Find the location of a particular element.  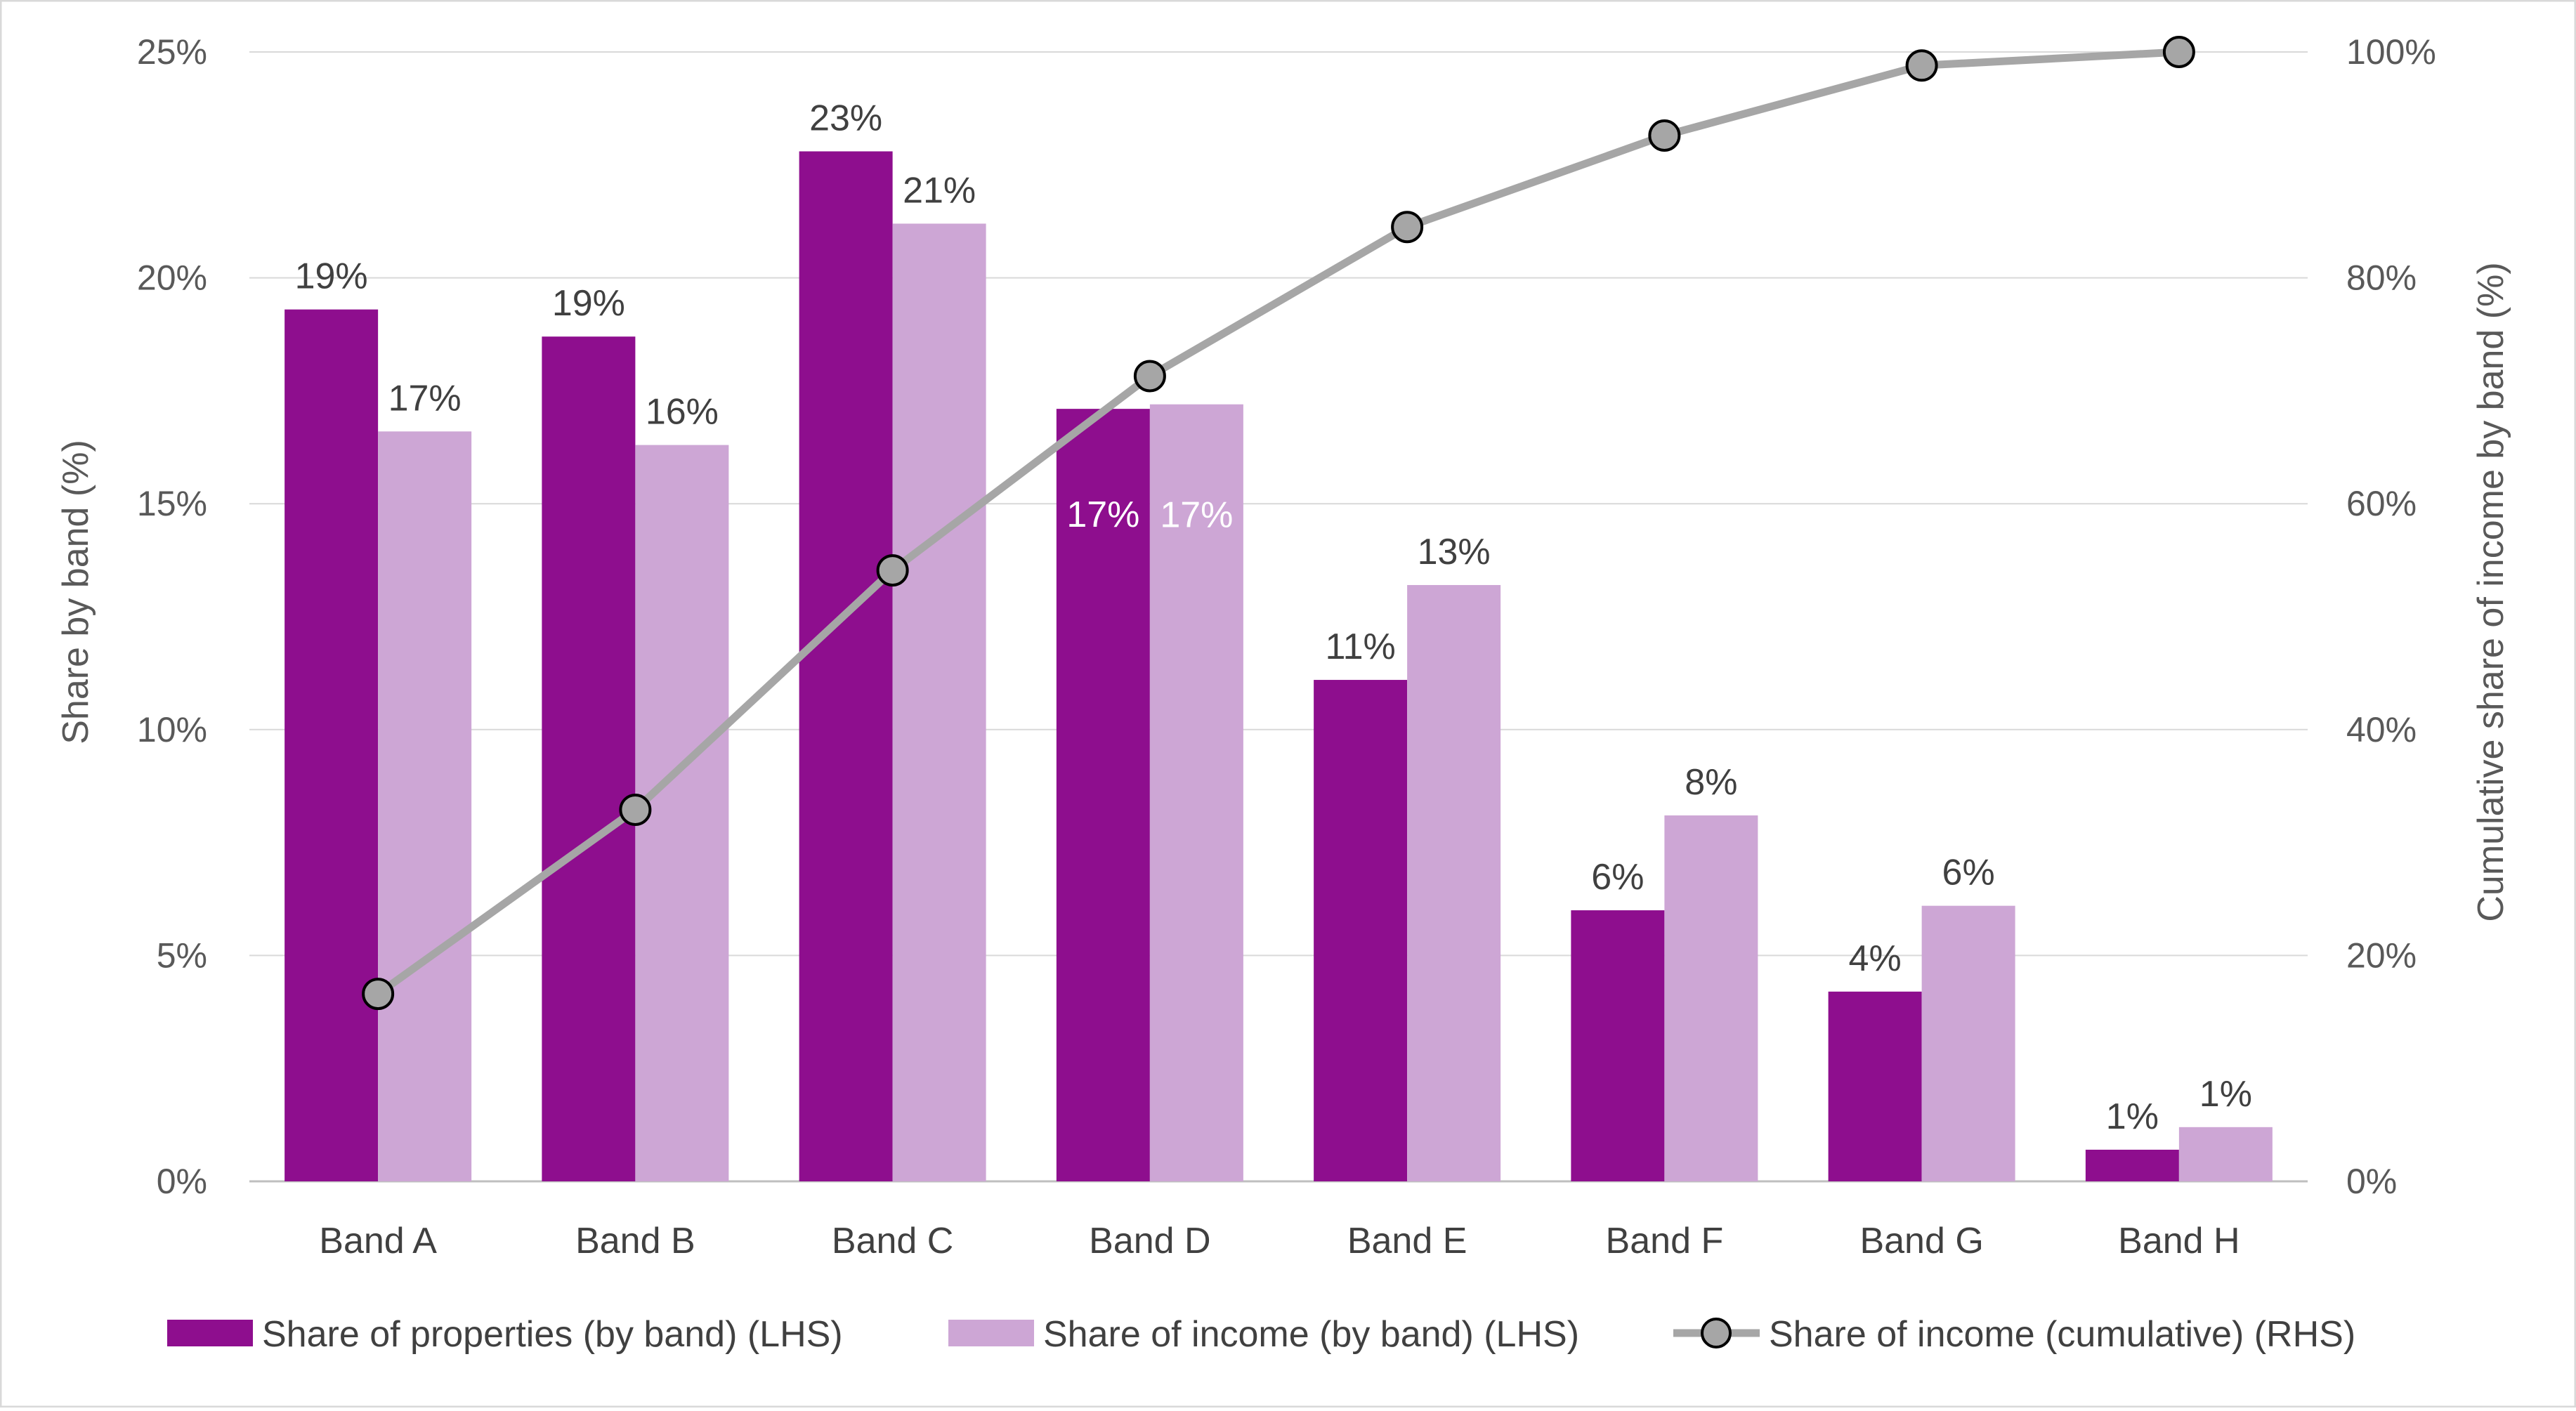

category-label: Band B is located at coordinates (635, 1241).